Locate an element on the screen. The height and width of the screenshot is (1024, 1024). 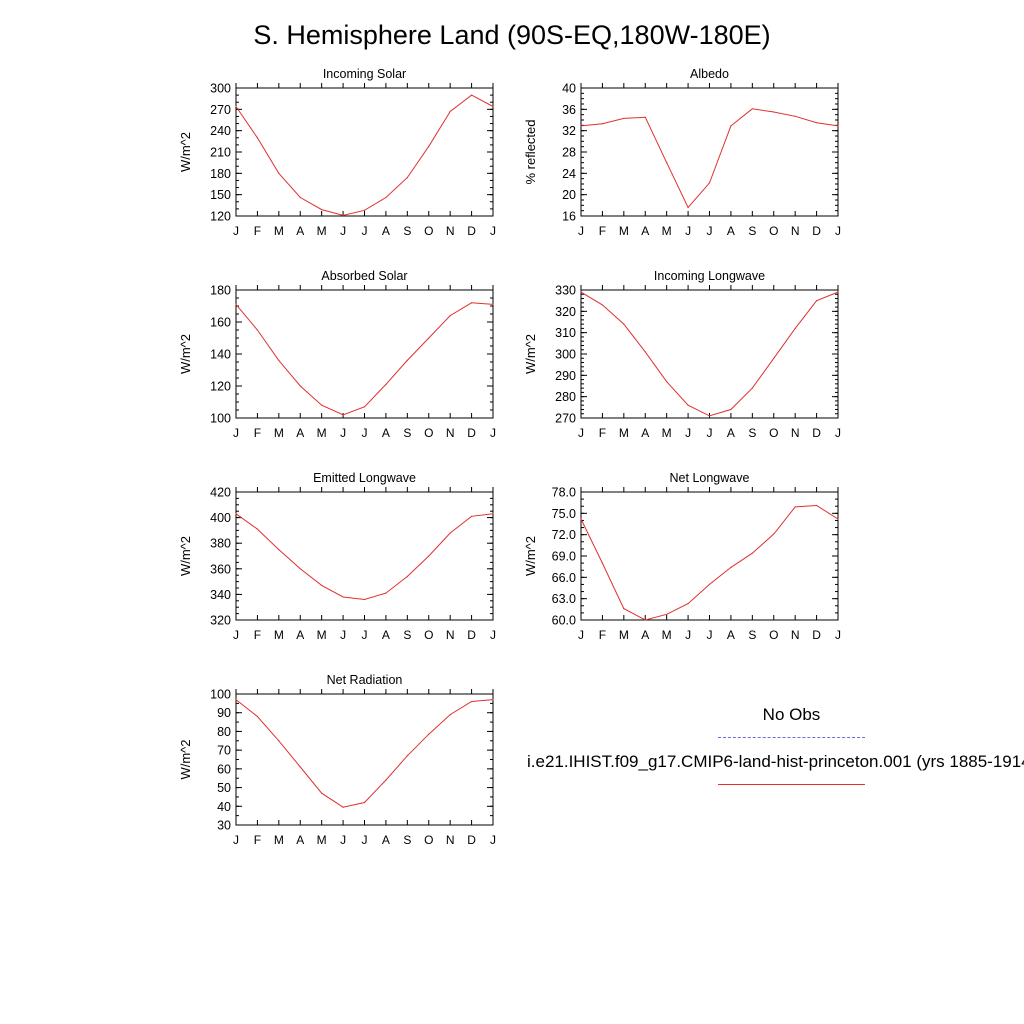
incoming-longwave-x-tick-label: A is located at coordinates (731, 433).